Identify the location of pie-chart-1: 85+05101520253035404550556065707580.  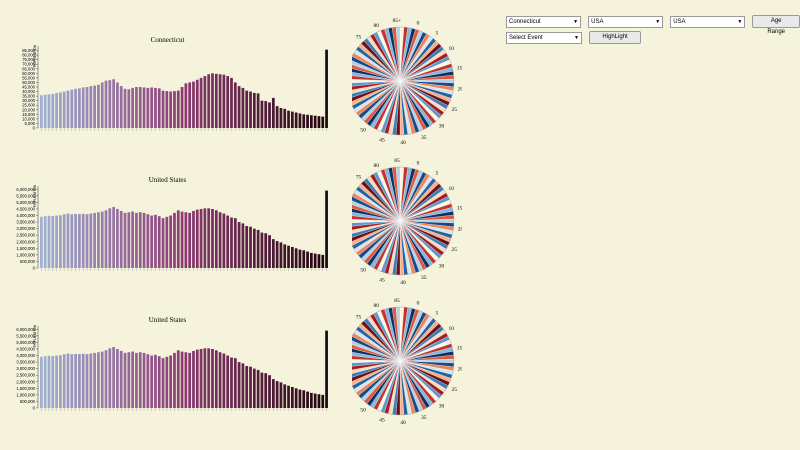
(407, 81).